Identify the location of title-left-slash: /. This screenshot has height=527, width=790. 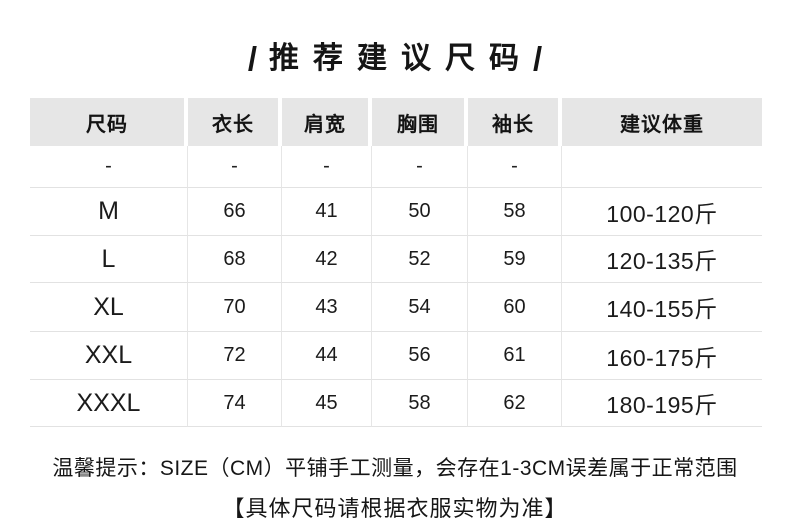
(252, 58).